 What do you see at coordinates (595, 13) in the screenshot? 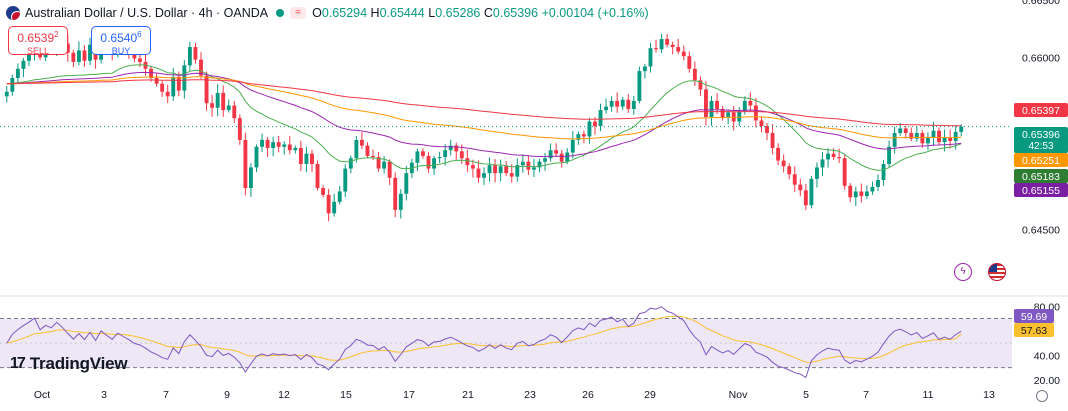
I see `change-value: +0.00104 (+0.16%)` at bounding box center [595, 13].